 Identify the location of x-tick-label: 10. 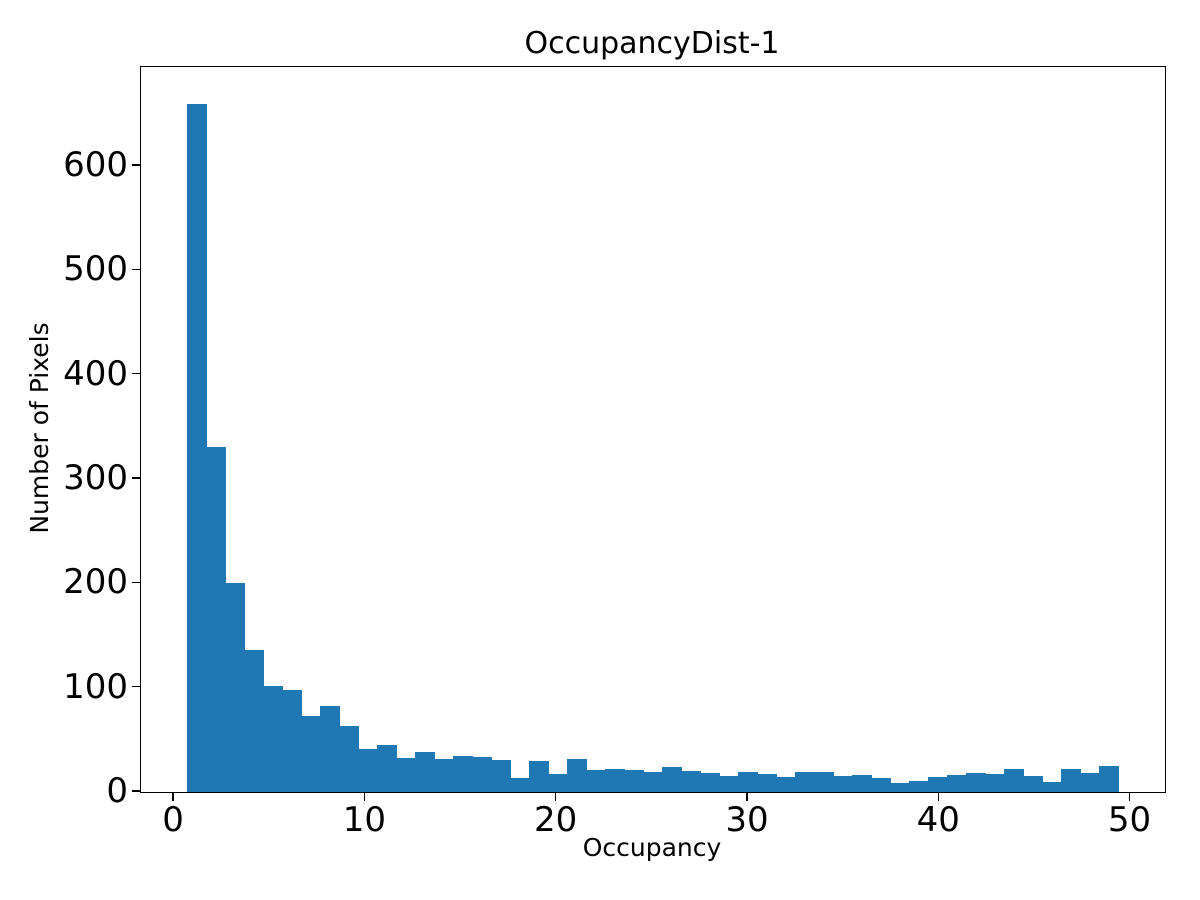
(364, 820).